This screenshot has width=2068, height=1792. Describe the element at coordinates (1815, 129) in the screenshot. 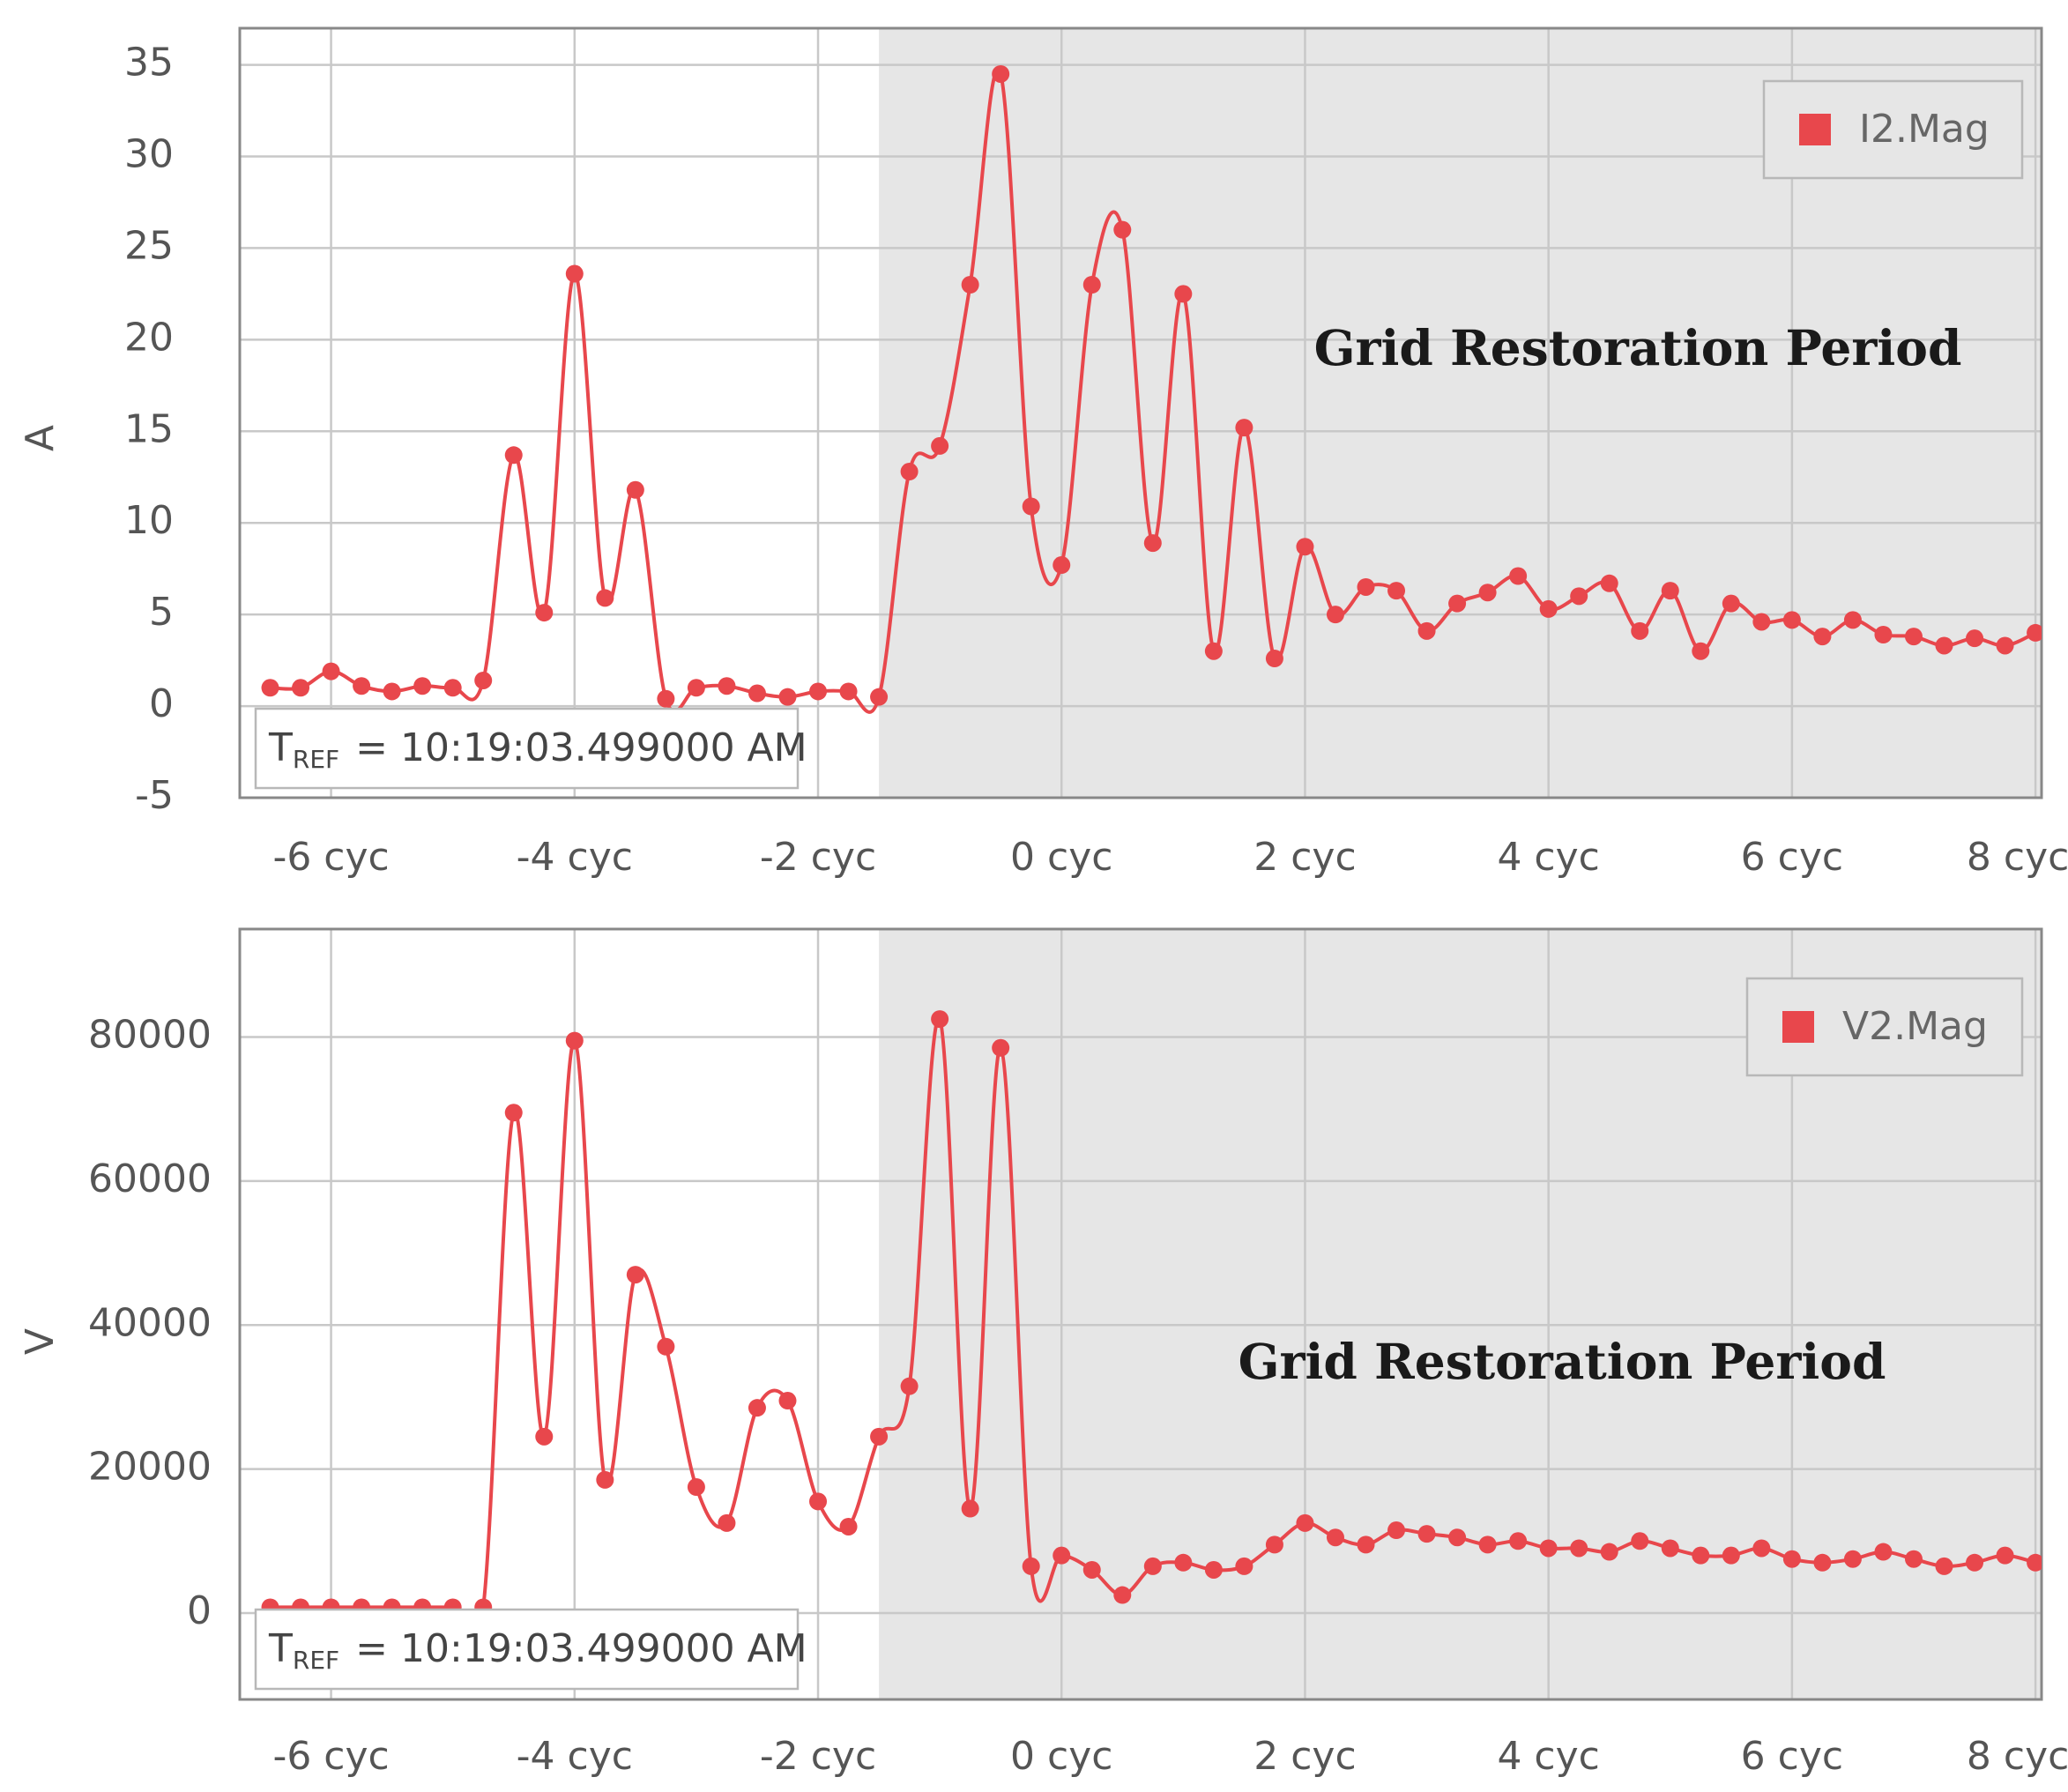

I see `chart1-legend-swatch` at that location.